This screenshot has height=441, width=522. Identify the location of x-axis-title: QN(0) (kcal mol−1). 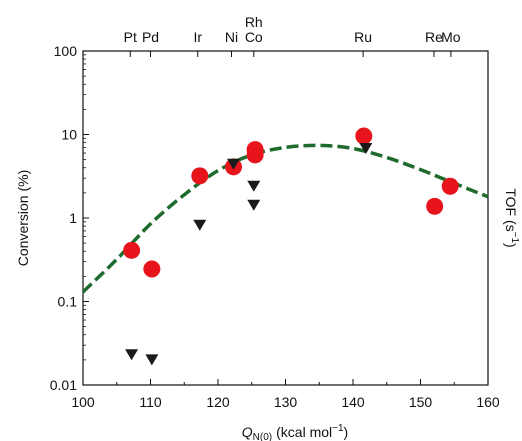
(295, 432).